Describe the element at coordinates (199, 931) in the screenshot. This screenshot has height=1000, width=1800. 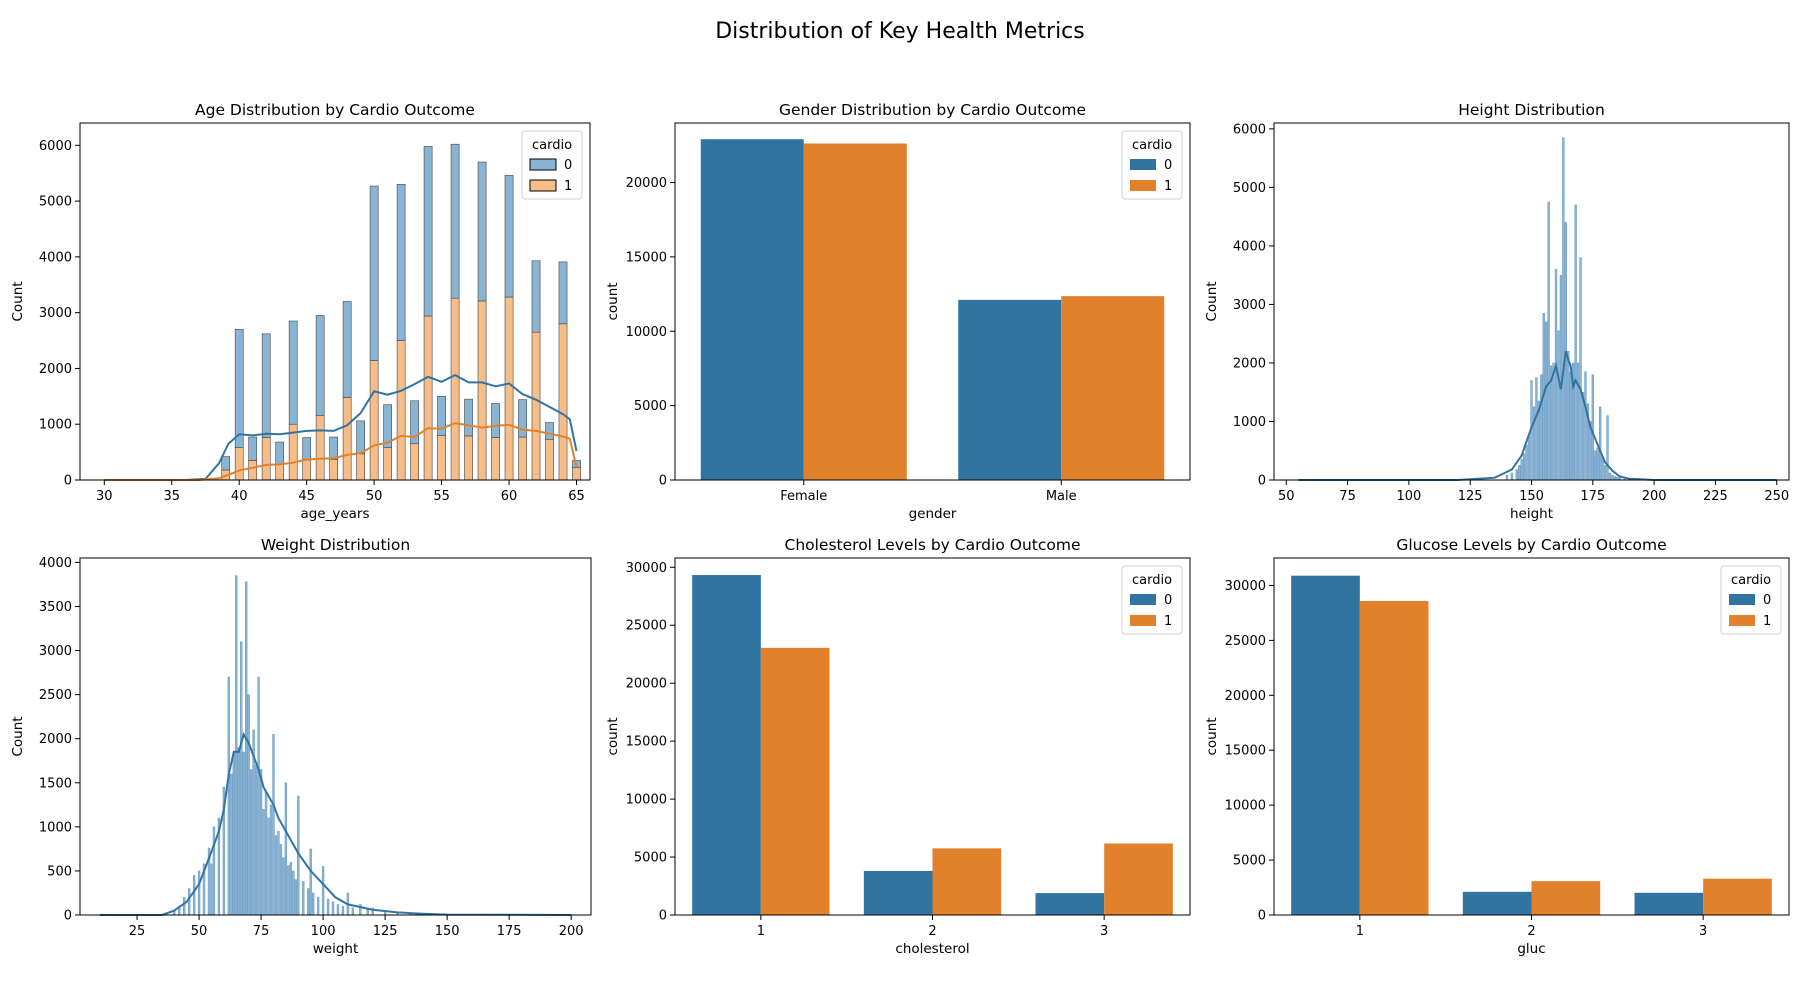
I see `weight-xtick-label: 50` at that location.